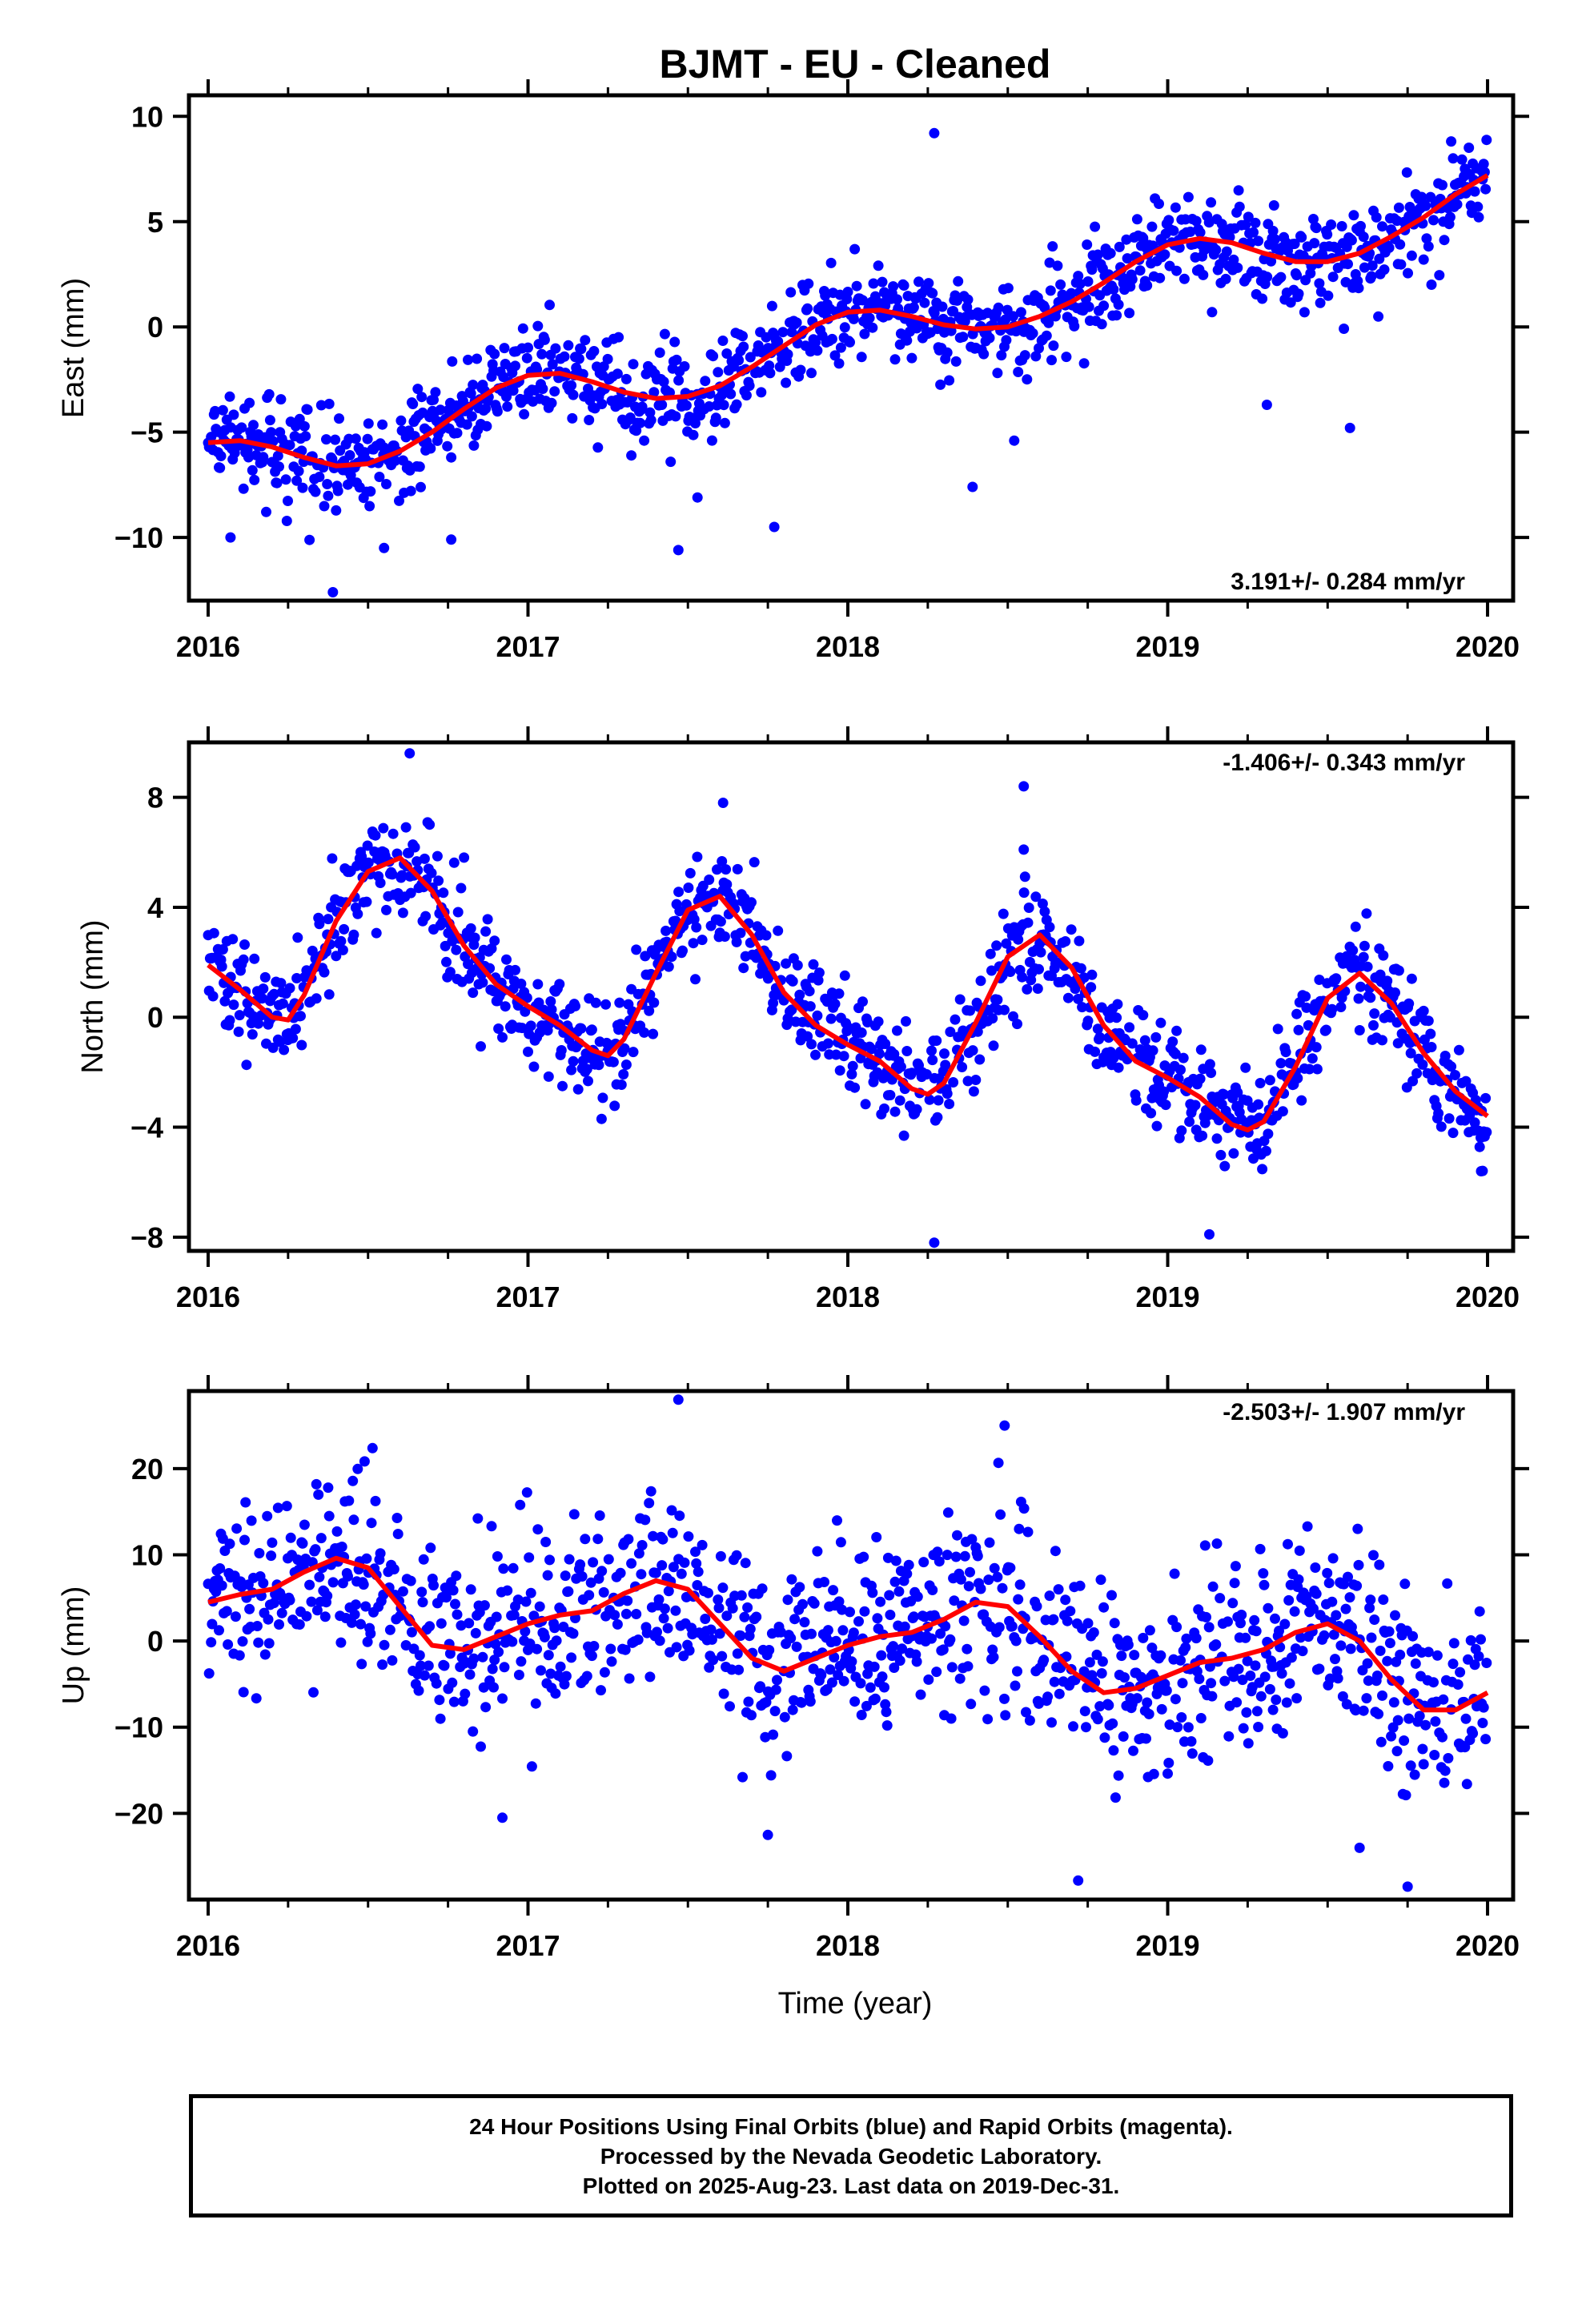  What do you see at coordinates (1488, 646) in the screenshot?
I see `x-tick-label: 2020` at bounding box center [1488, 646].